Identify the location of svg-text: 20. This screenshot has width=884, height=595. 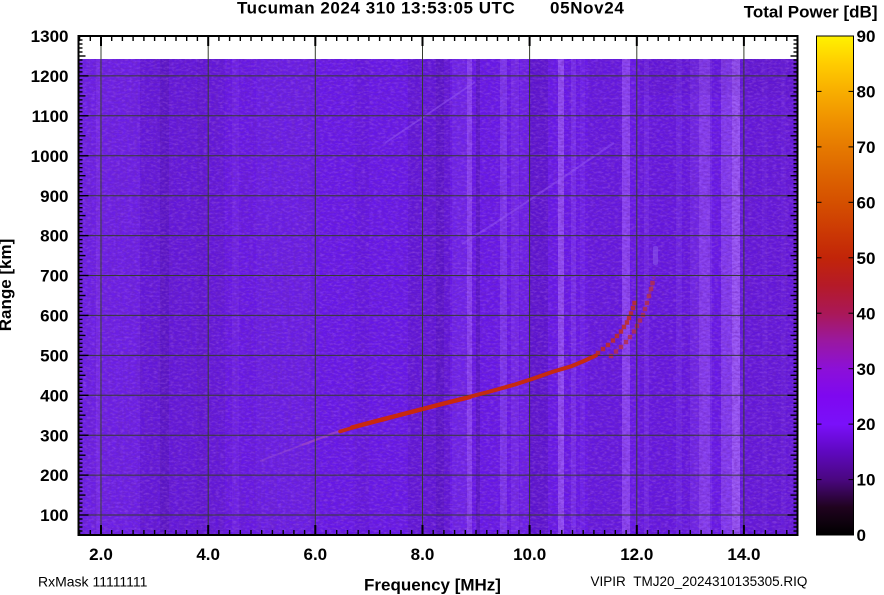
(866, 424).